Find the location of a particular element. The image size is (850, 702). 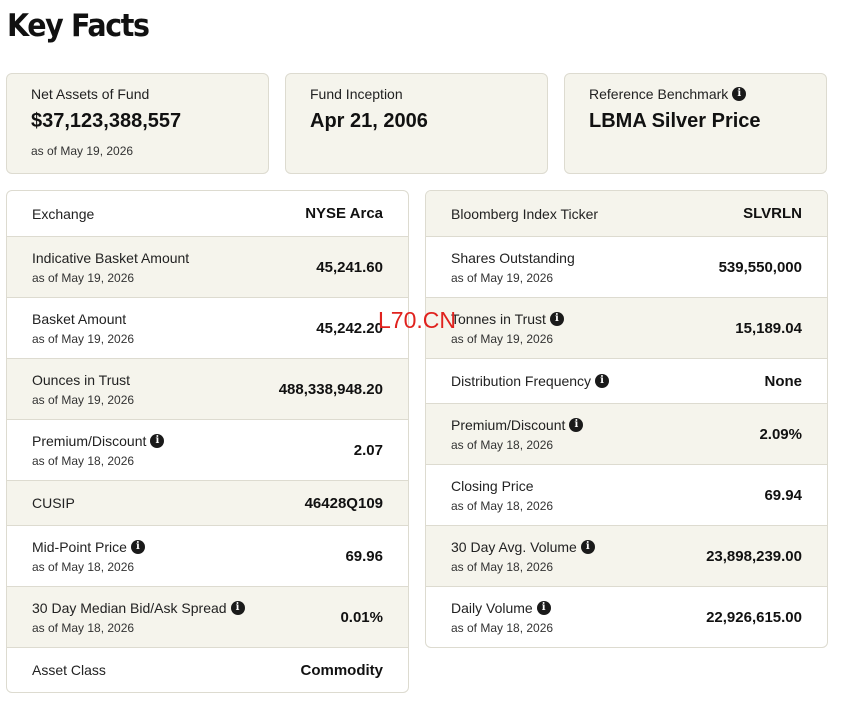

fact-label-wrap: 30 Day Avg. Volume i is located at coordinates (523, 547).